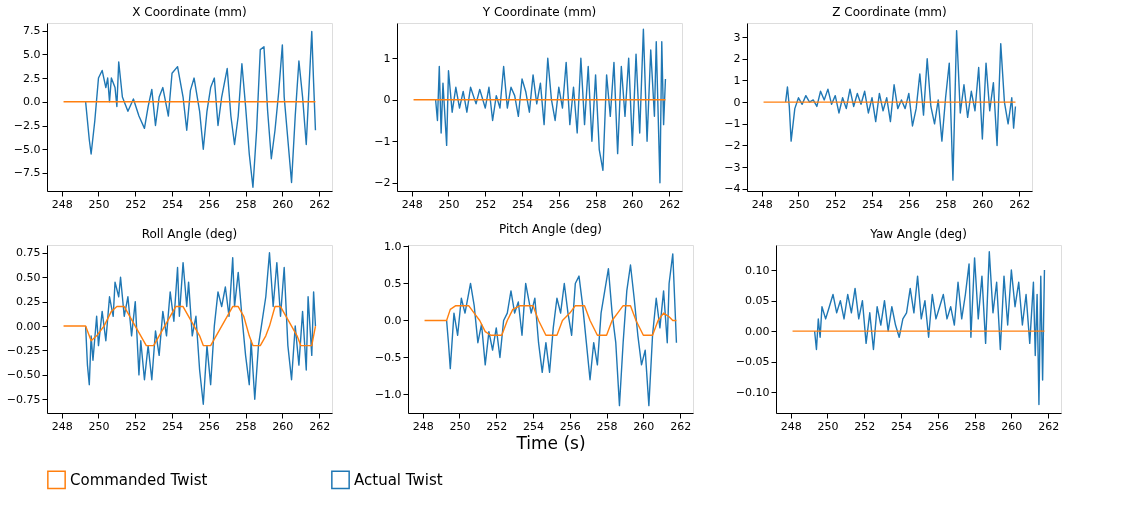  Describe the element at coordinates (23, 375) in the screenshot. I see `y-tick-label: −0.50` at that location.